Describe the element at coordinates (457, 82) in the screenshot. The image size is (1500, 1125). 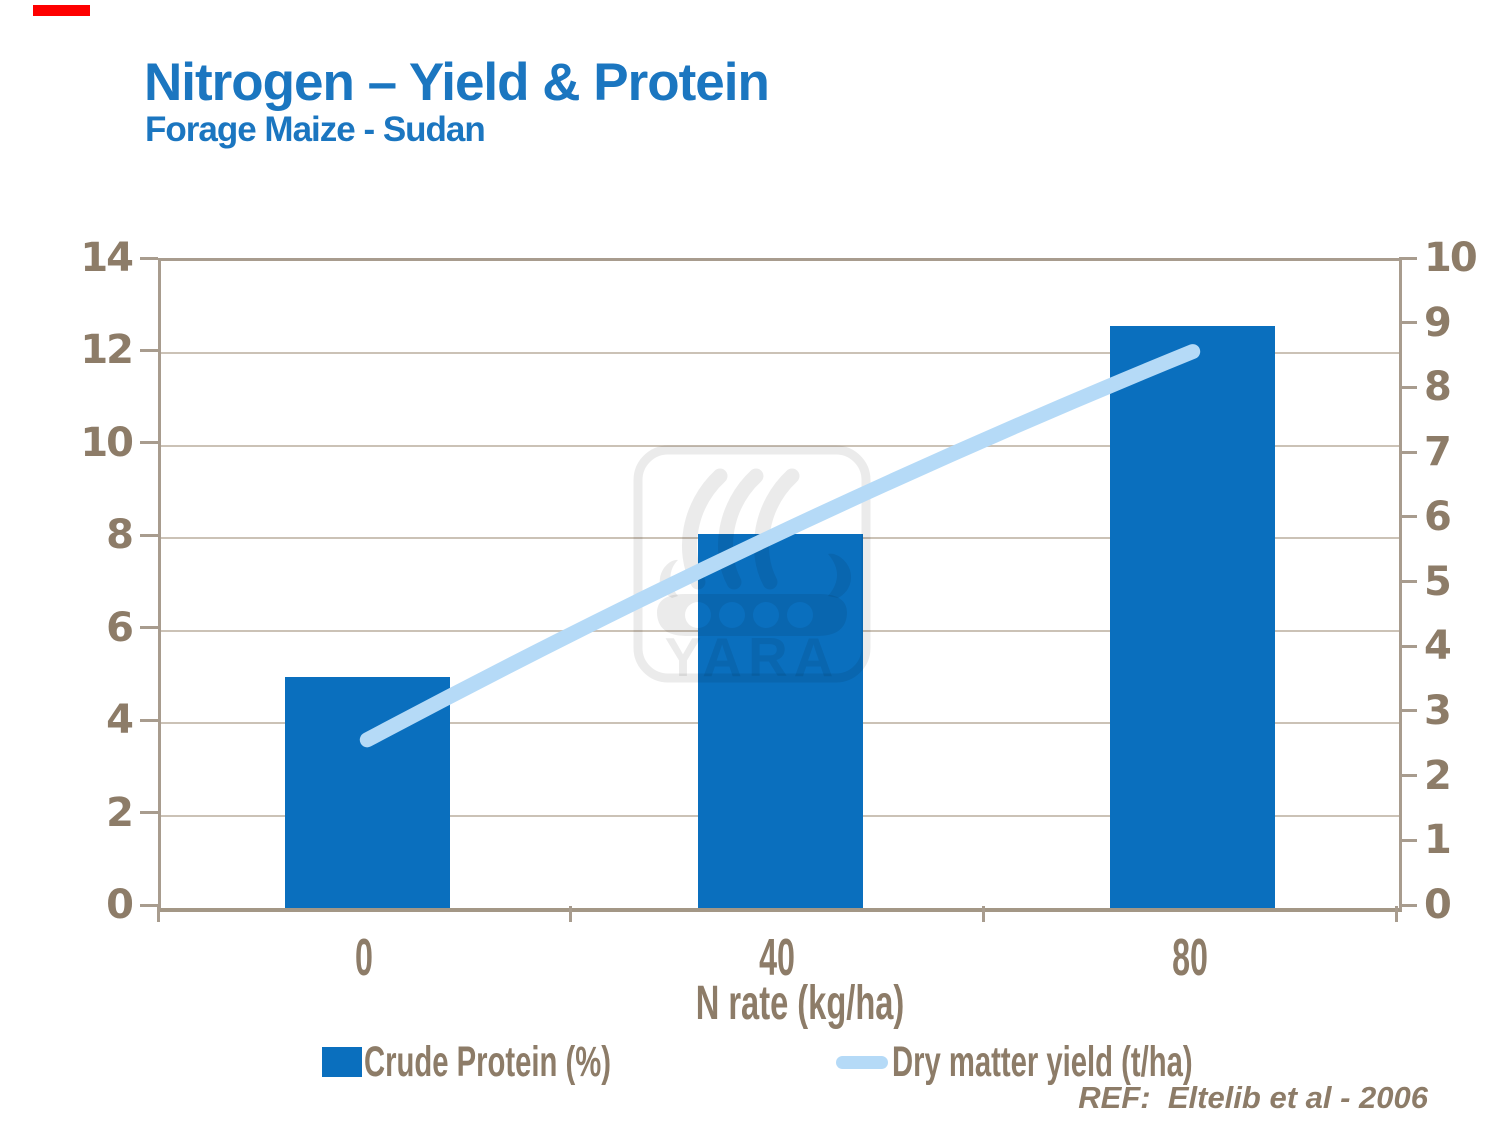
I see `page-title: Nitrogen – Yield & Protein` at that location.